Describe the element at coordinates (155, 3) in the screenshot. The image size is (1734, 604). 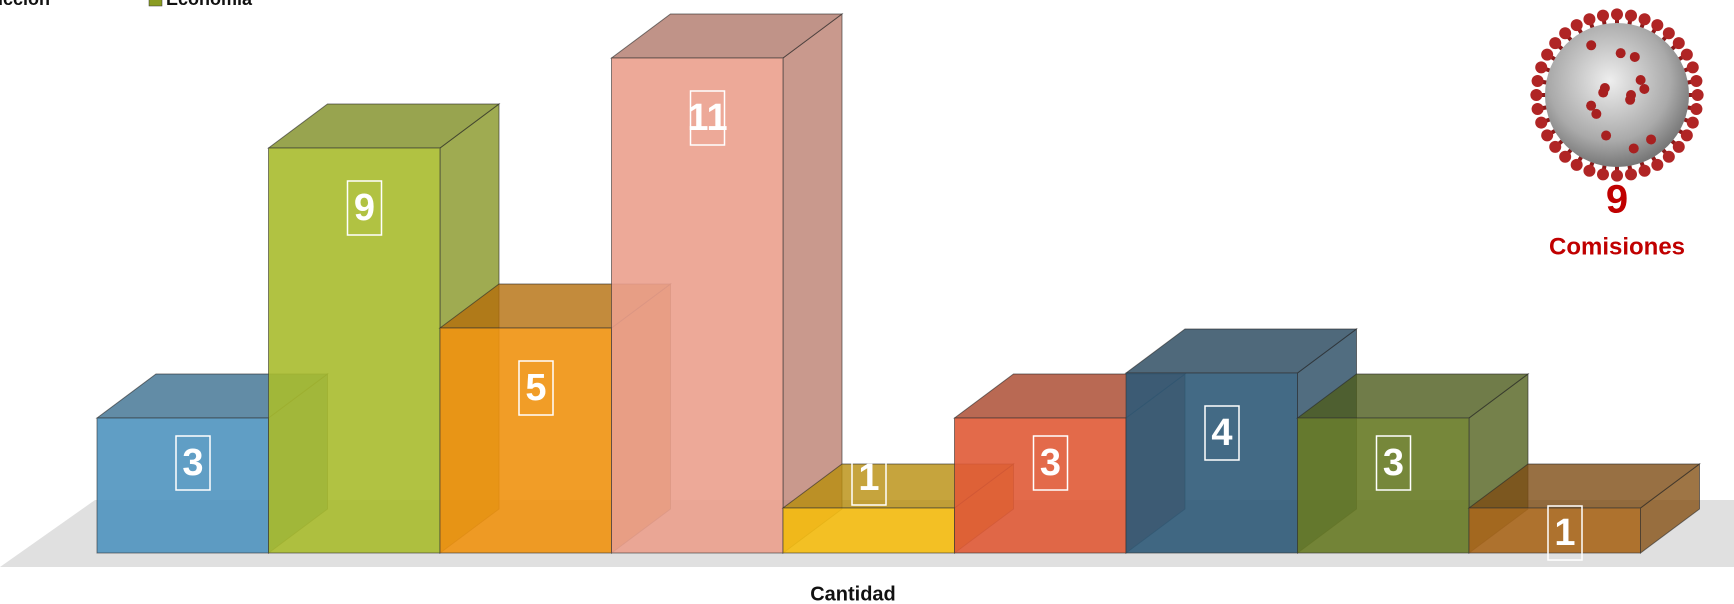
I see `legend-swatch` at that location.